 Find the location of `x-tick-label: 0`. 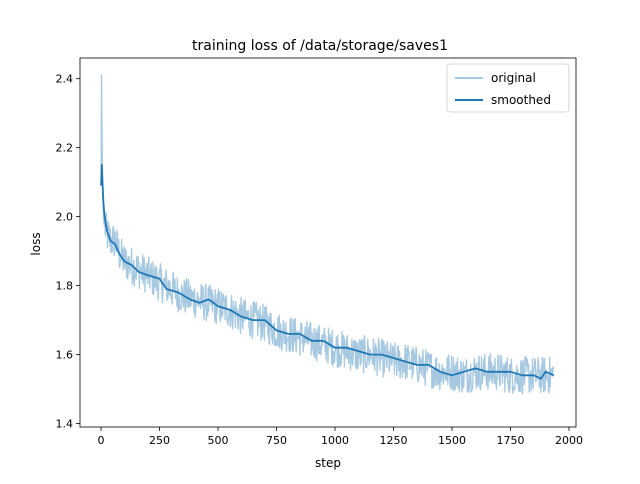

x-tick-label: 0 is located at coordinates (101, 440).